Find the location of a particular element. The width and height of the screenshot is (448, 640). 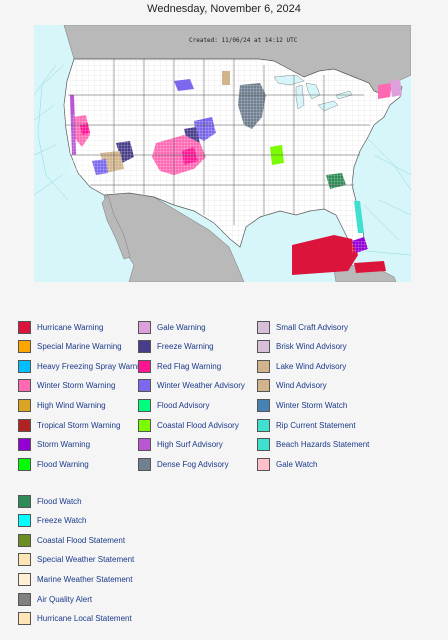

legend-item: Freeze Watch is located at coordinates (52, 521).